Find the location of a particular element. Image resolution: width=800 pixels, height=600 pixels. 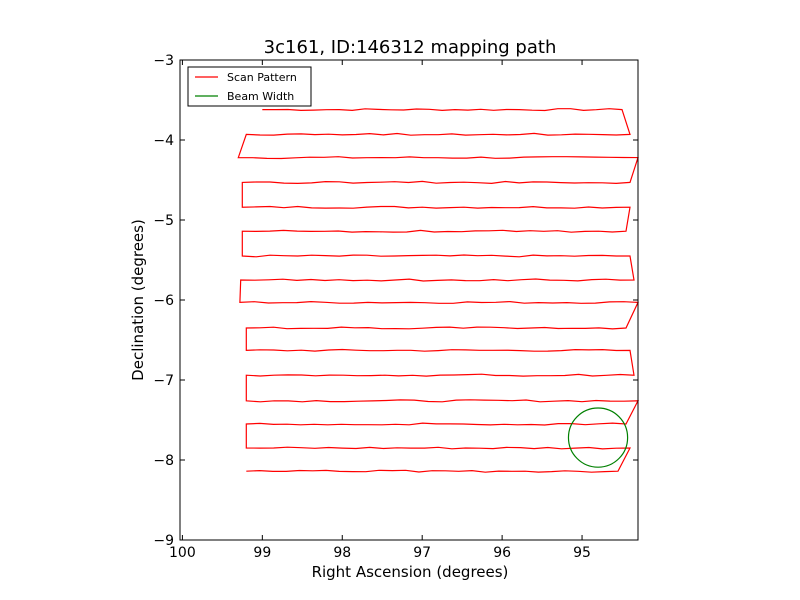

x-tick-label: 99 is located at coordinates (262, 553).